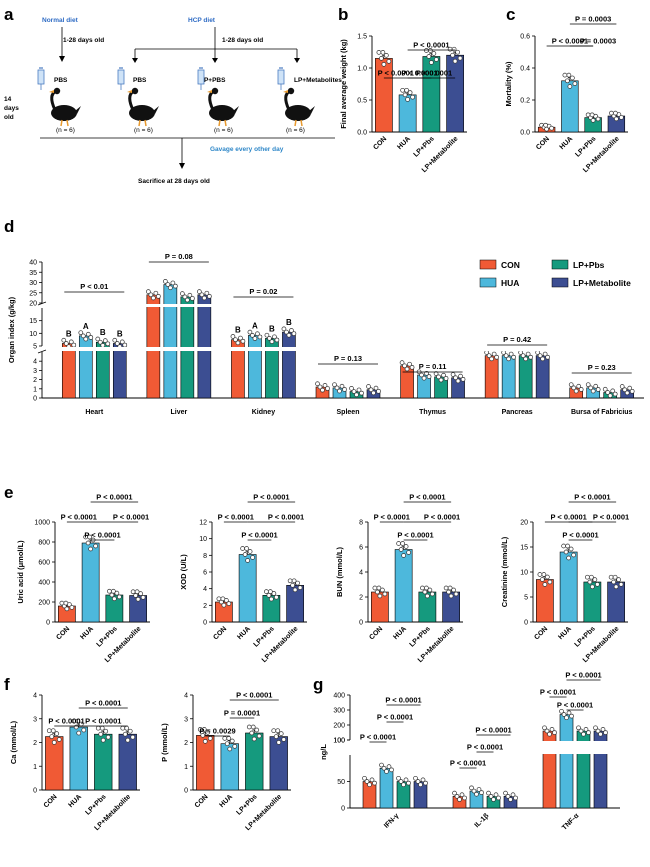 The width and height of the screenshot is (650, 867). What do you see at coordinates (400, 633) in the screenshot?
I see `e3-xtick-label: HUA` at bounding box center [400, 633].